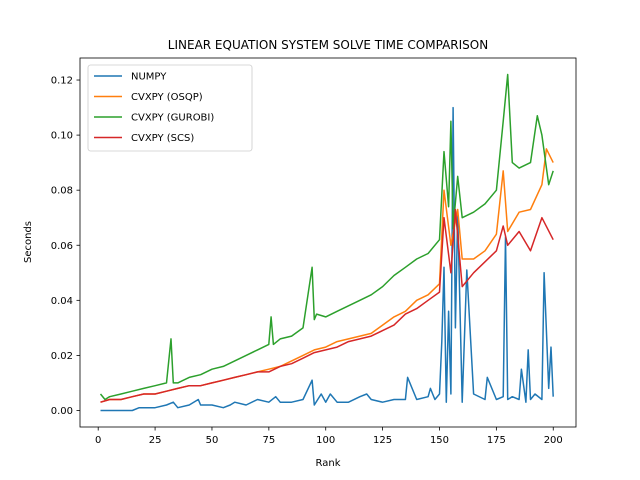  Describe the element at coordinates (212, 440) in the screenshot. I see `x-tick-label: 50` at that location.